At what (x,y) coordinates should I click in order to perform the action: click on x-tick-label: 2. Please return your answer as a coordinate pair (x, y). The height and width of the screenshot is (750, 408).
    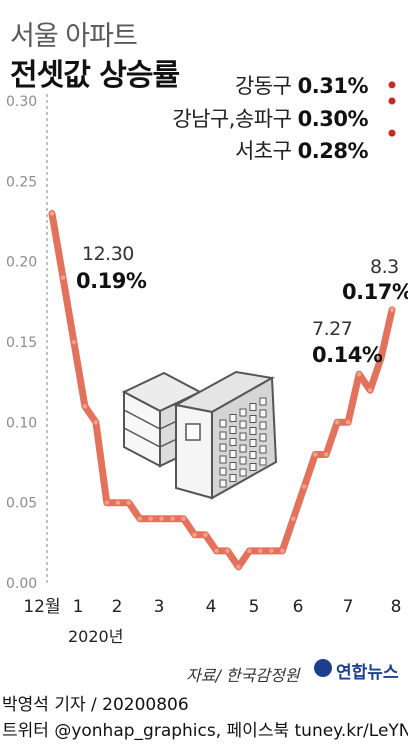
    Looking at the image, I should click on (117, 607).